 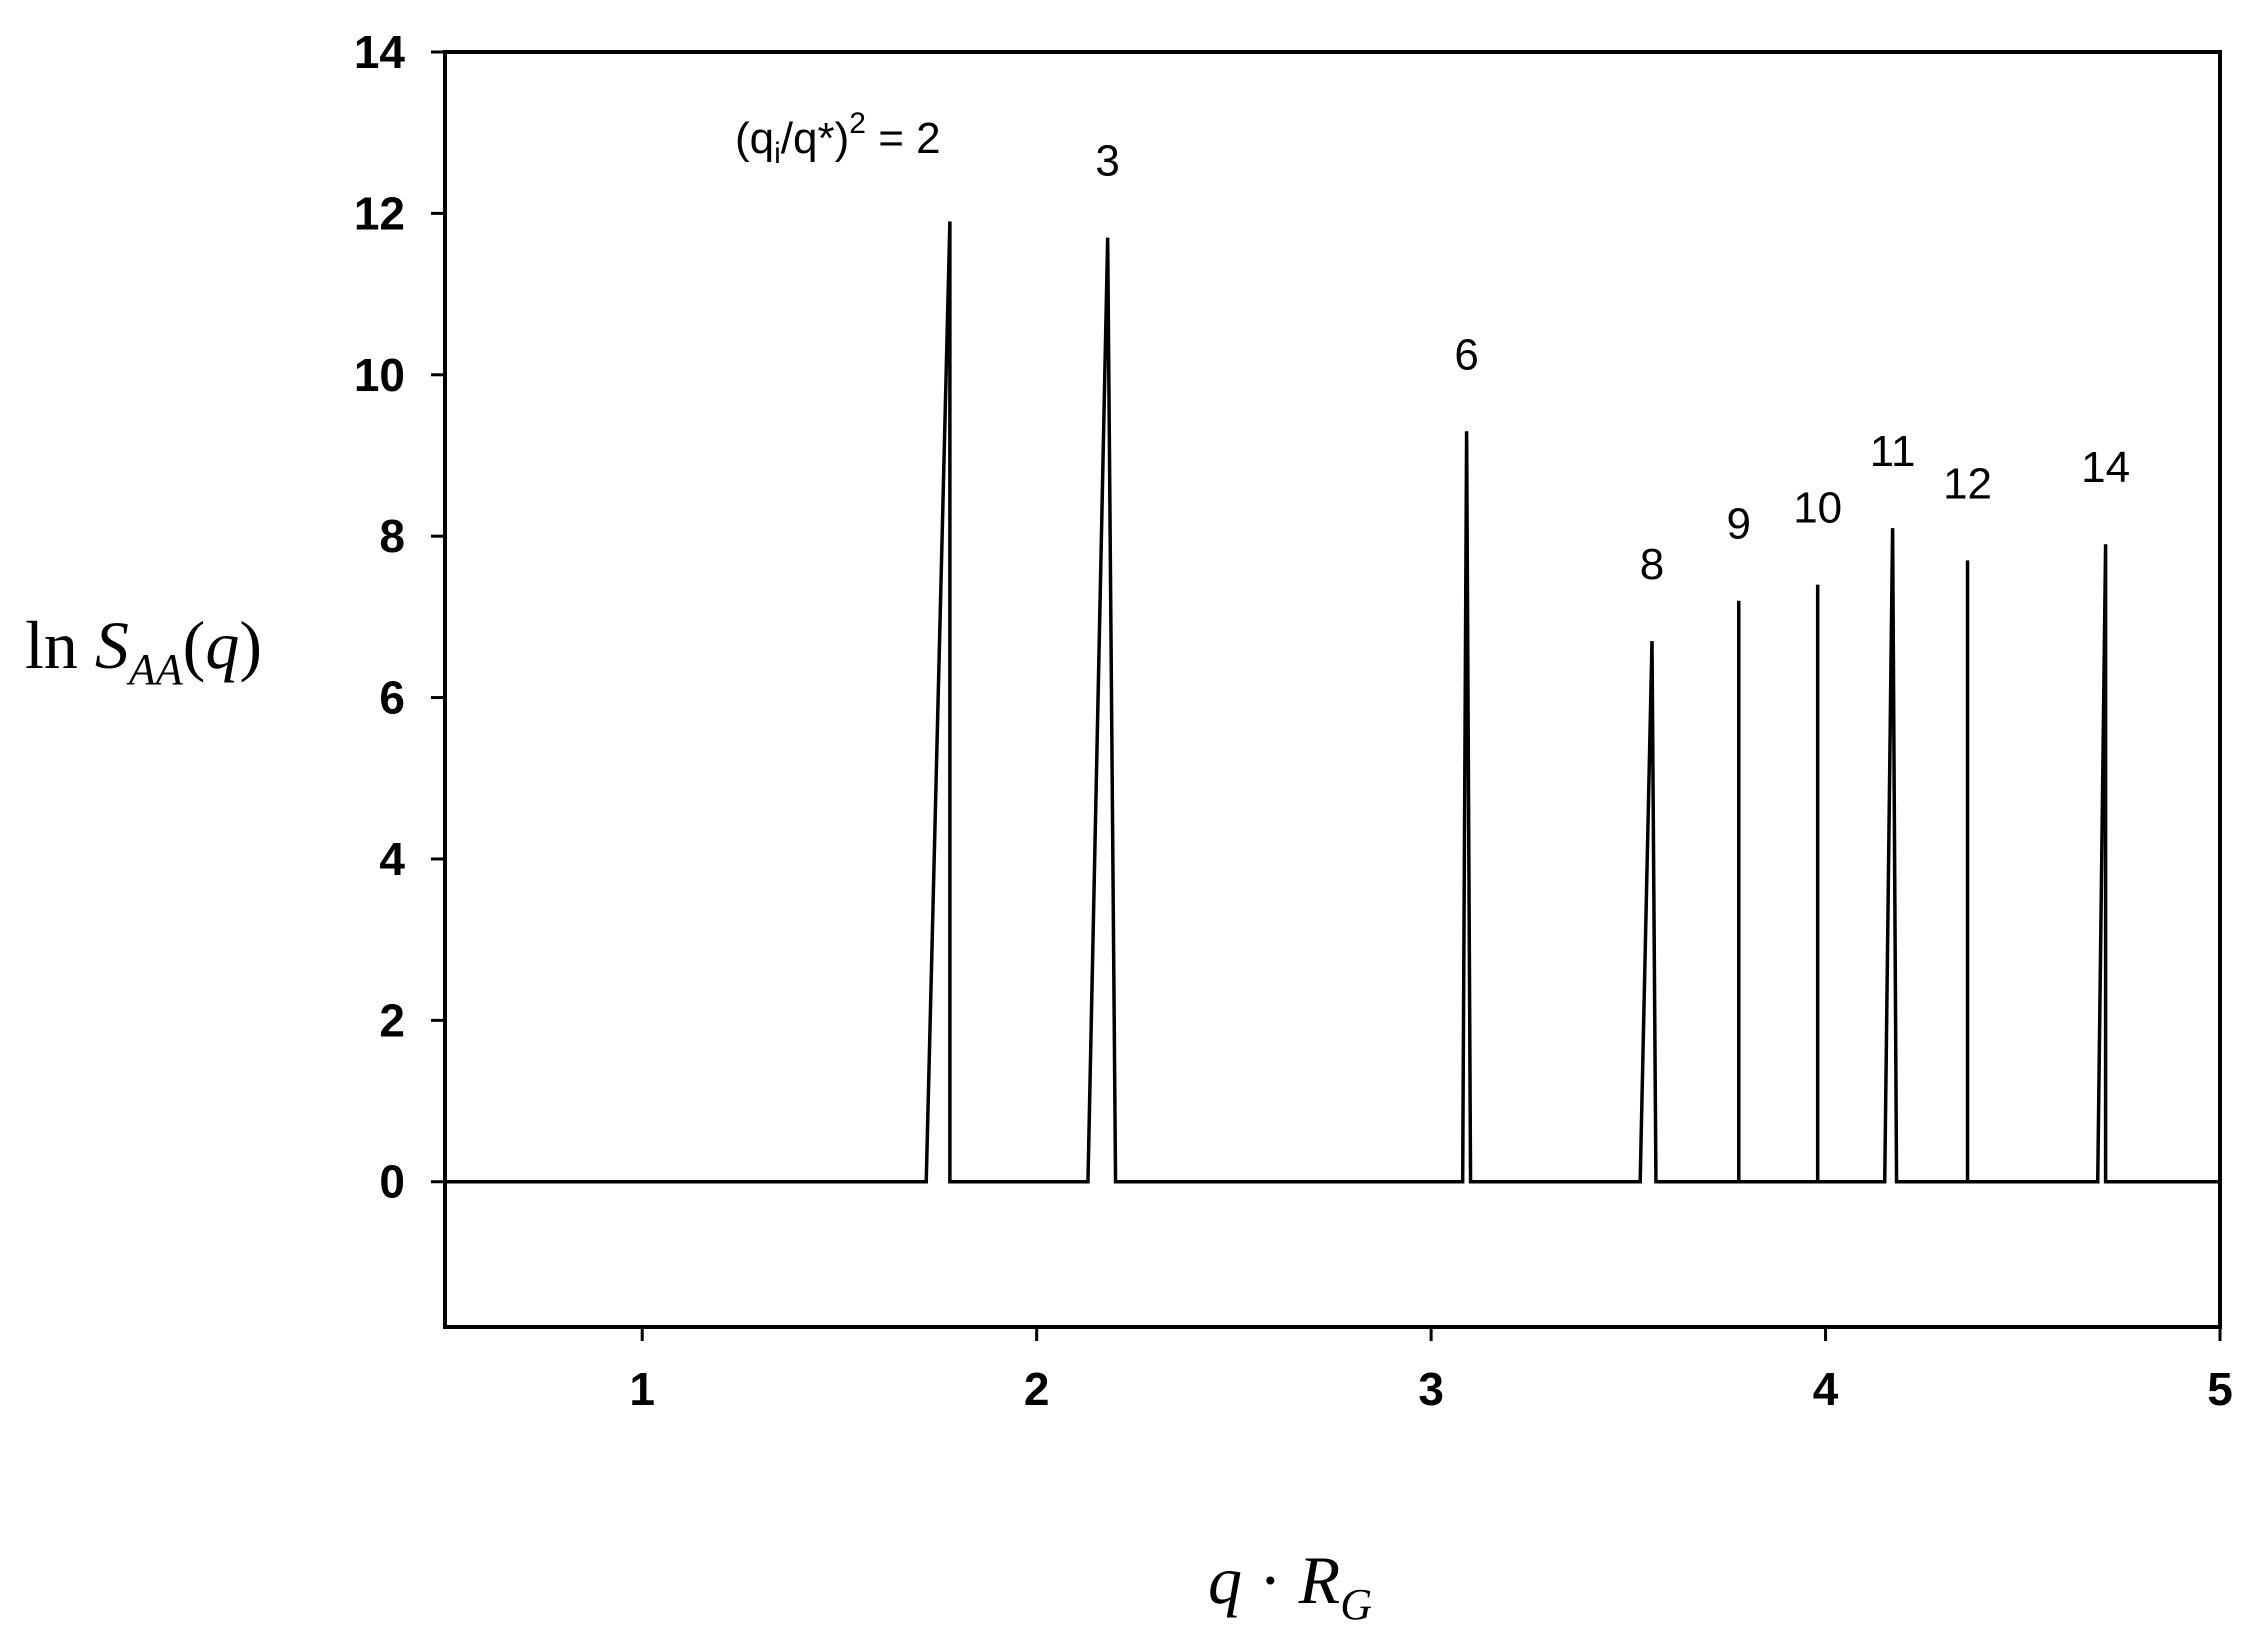 What do you see at coordinates (392, 536) in the screenshot?
I see `y-tick-label: 8` at bounding box center [392, 536].